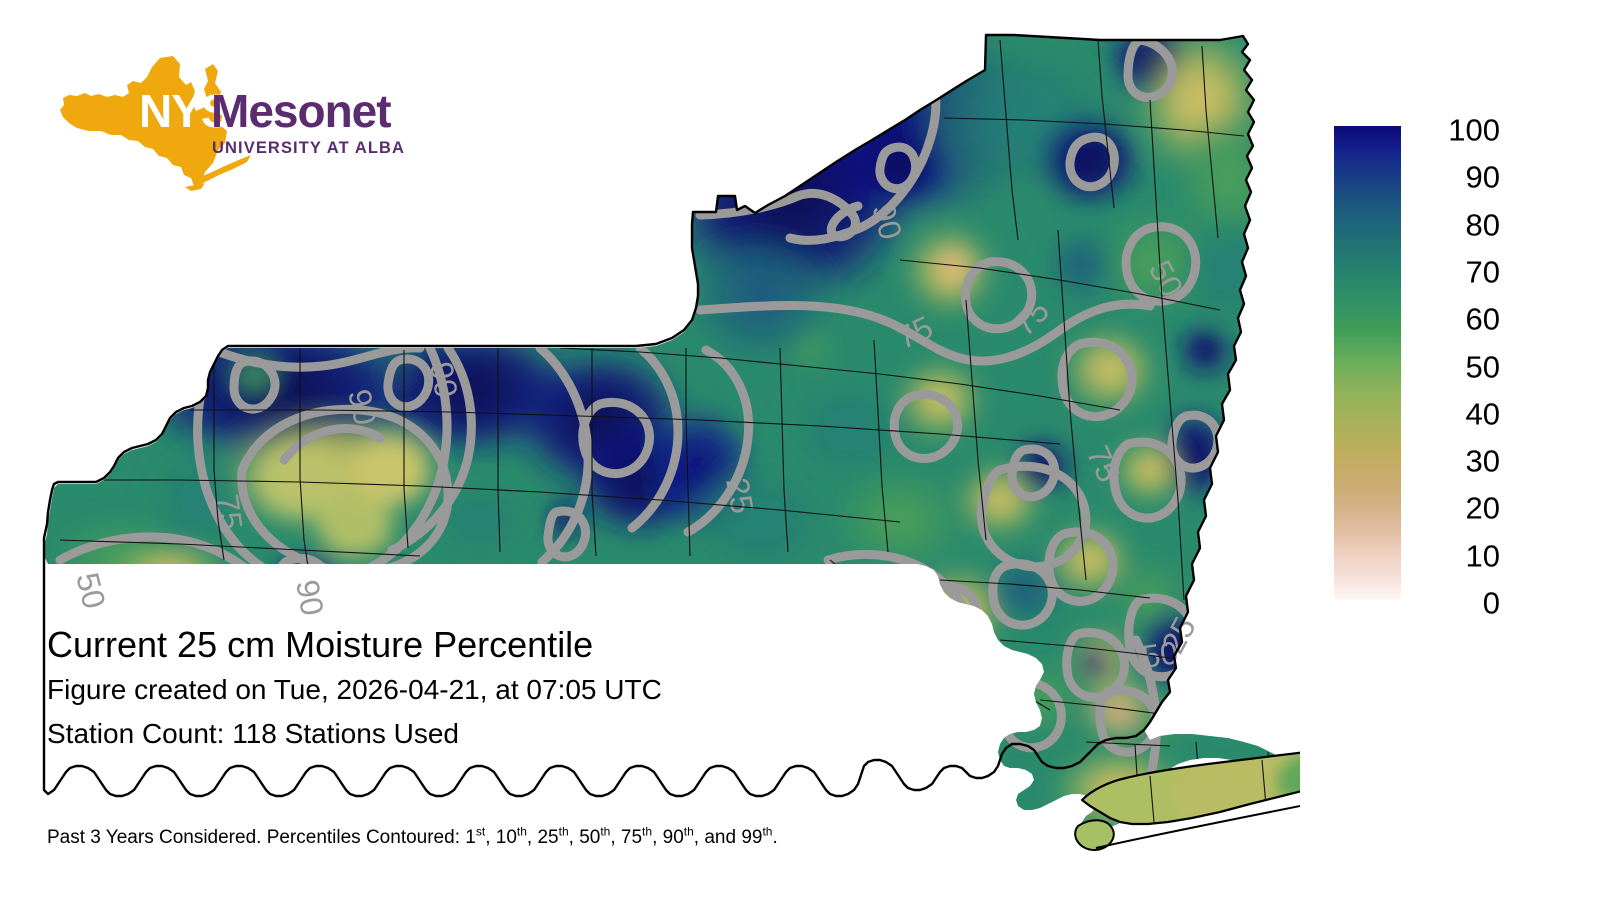 Image resolution: width=1600 pixels, height=900 pixels. I want to click on ordinal-suffix: st, so click(480, 831).